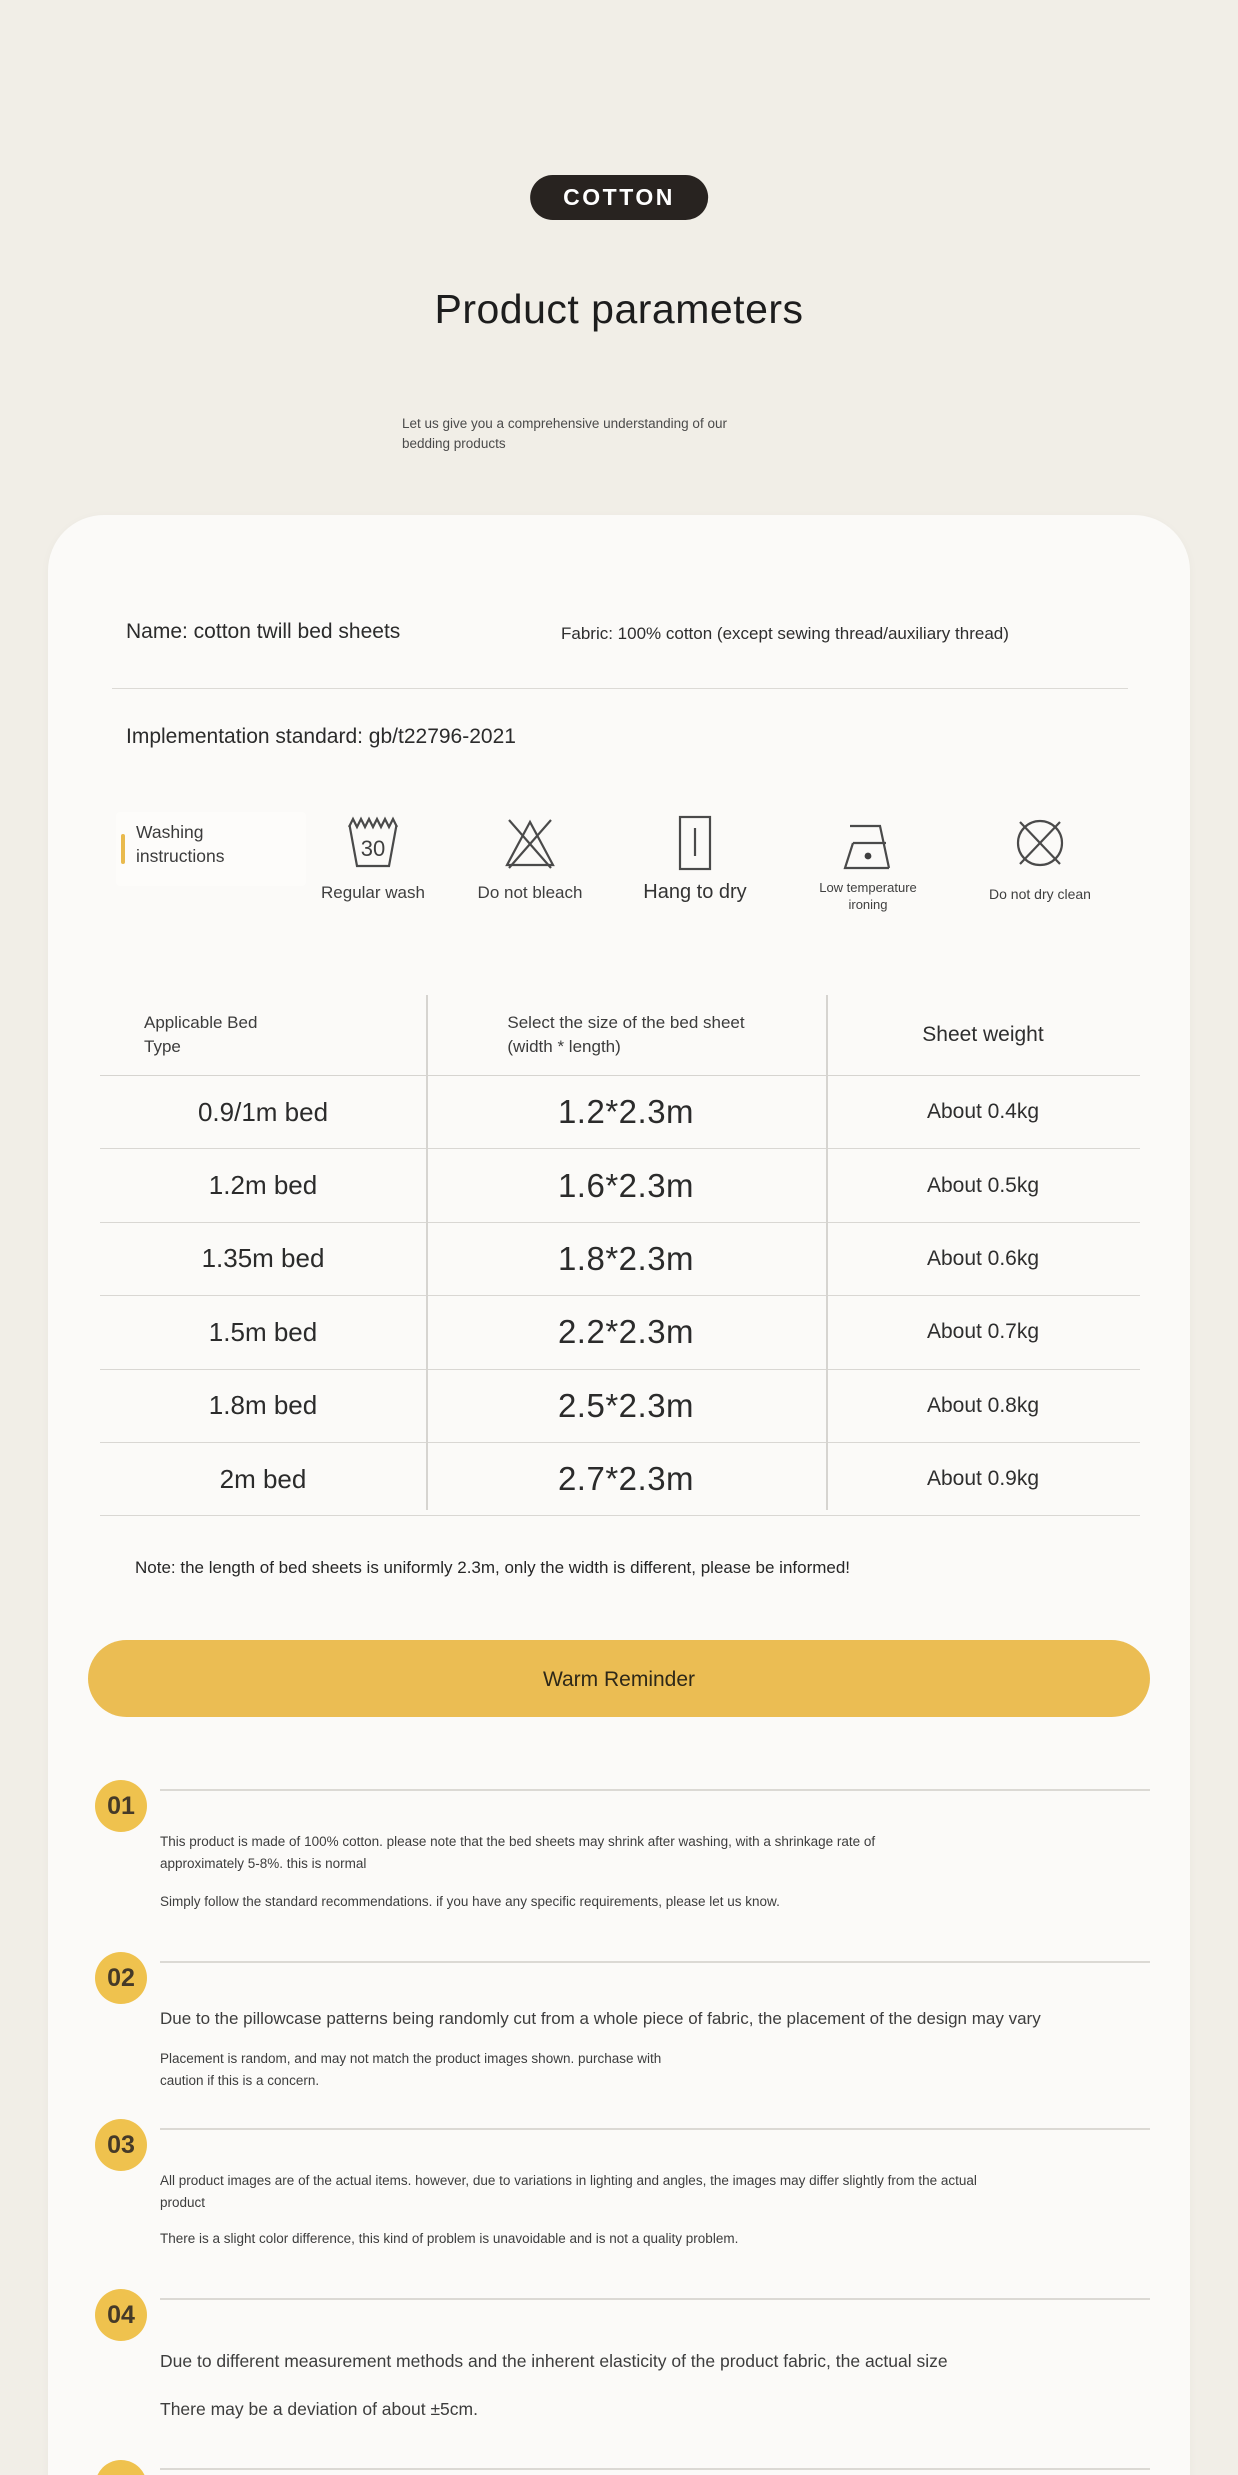 The image size is (1238, 2475). I want to click on cell-sheet-weight: About 0.9kg, so click(983, 1479).